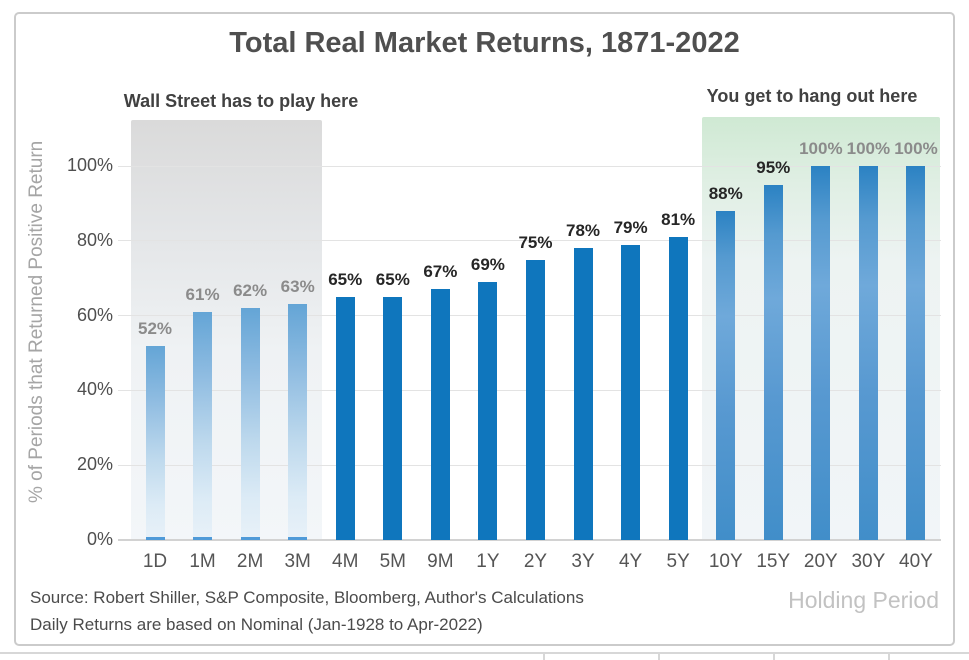  I want to click on annotation-hang-out: You get to hang out here, so click(812, 96).